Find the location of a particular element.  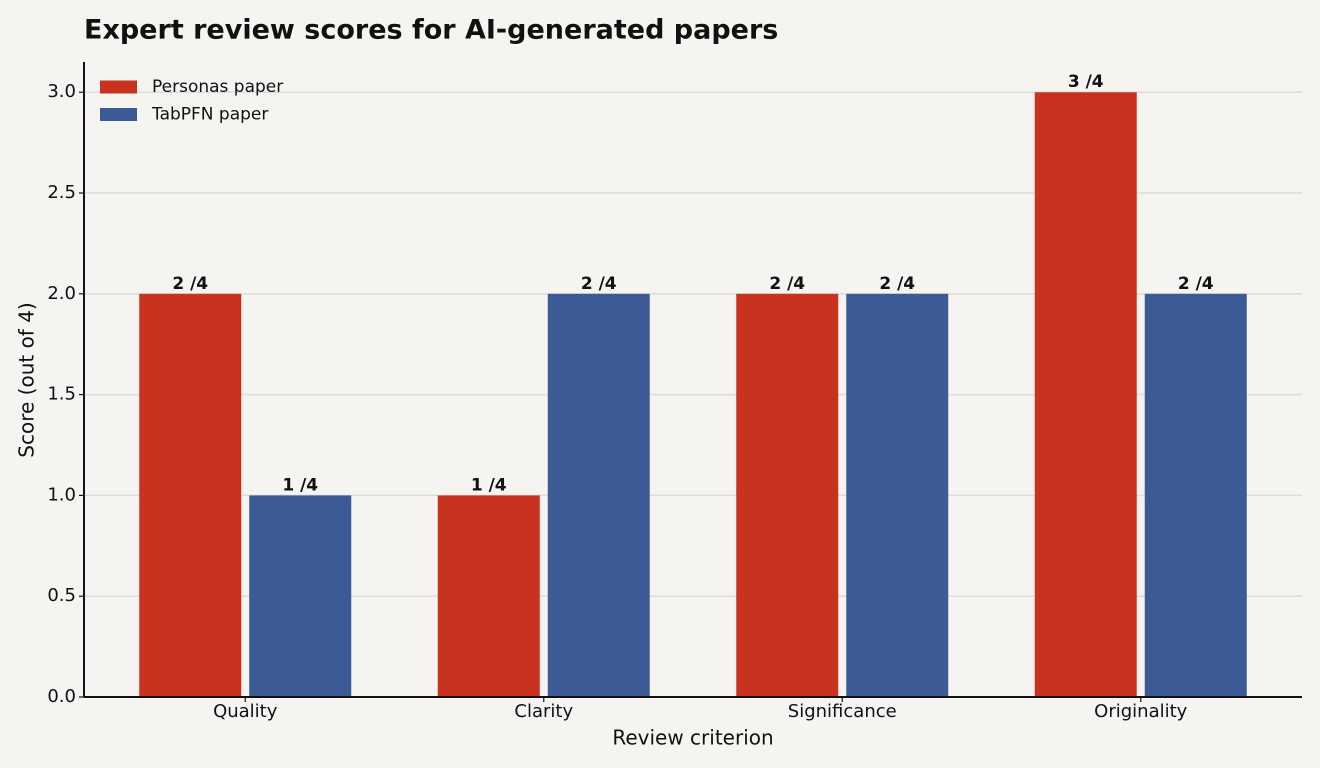

value-label: 3 /4 is located at coordinates (1086, 82).